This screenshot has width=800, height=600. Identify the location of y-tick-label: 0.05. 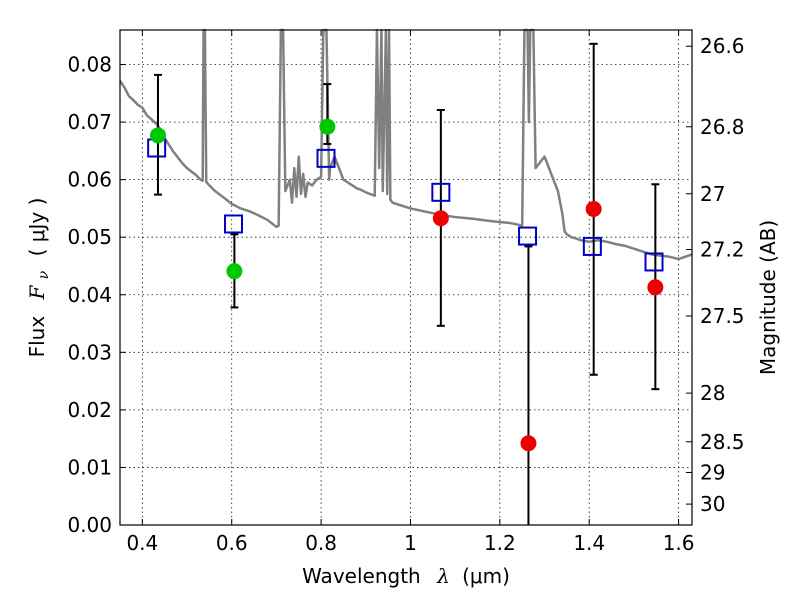
(89, 237).